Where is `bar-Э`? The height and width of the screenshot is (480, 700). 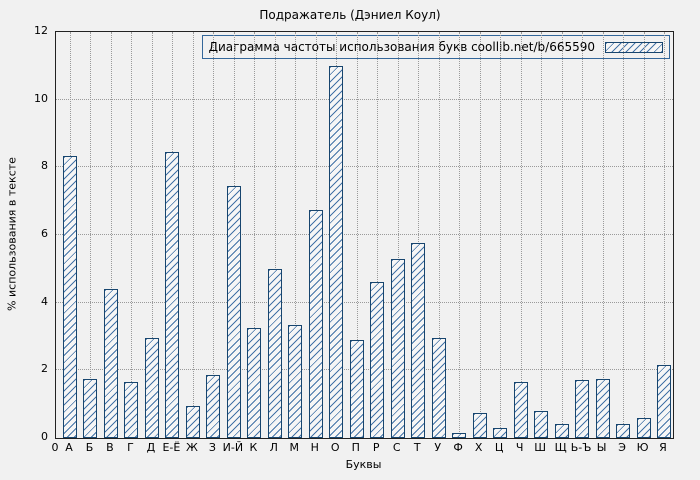
bar-Э is located at coordinates (623, 431).